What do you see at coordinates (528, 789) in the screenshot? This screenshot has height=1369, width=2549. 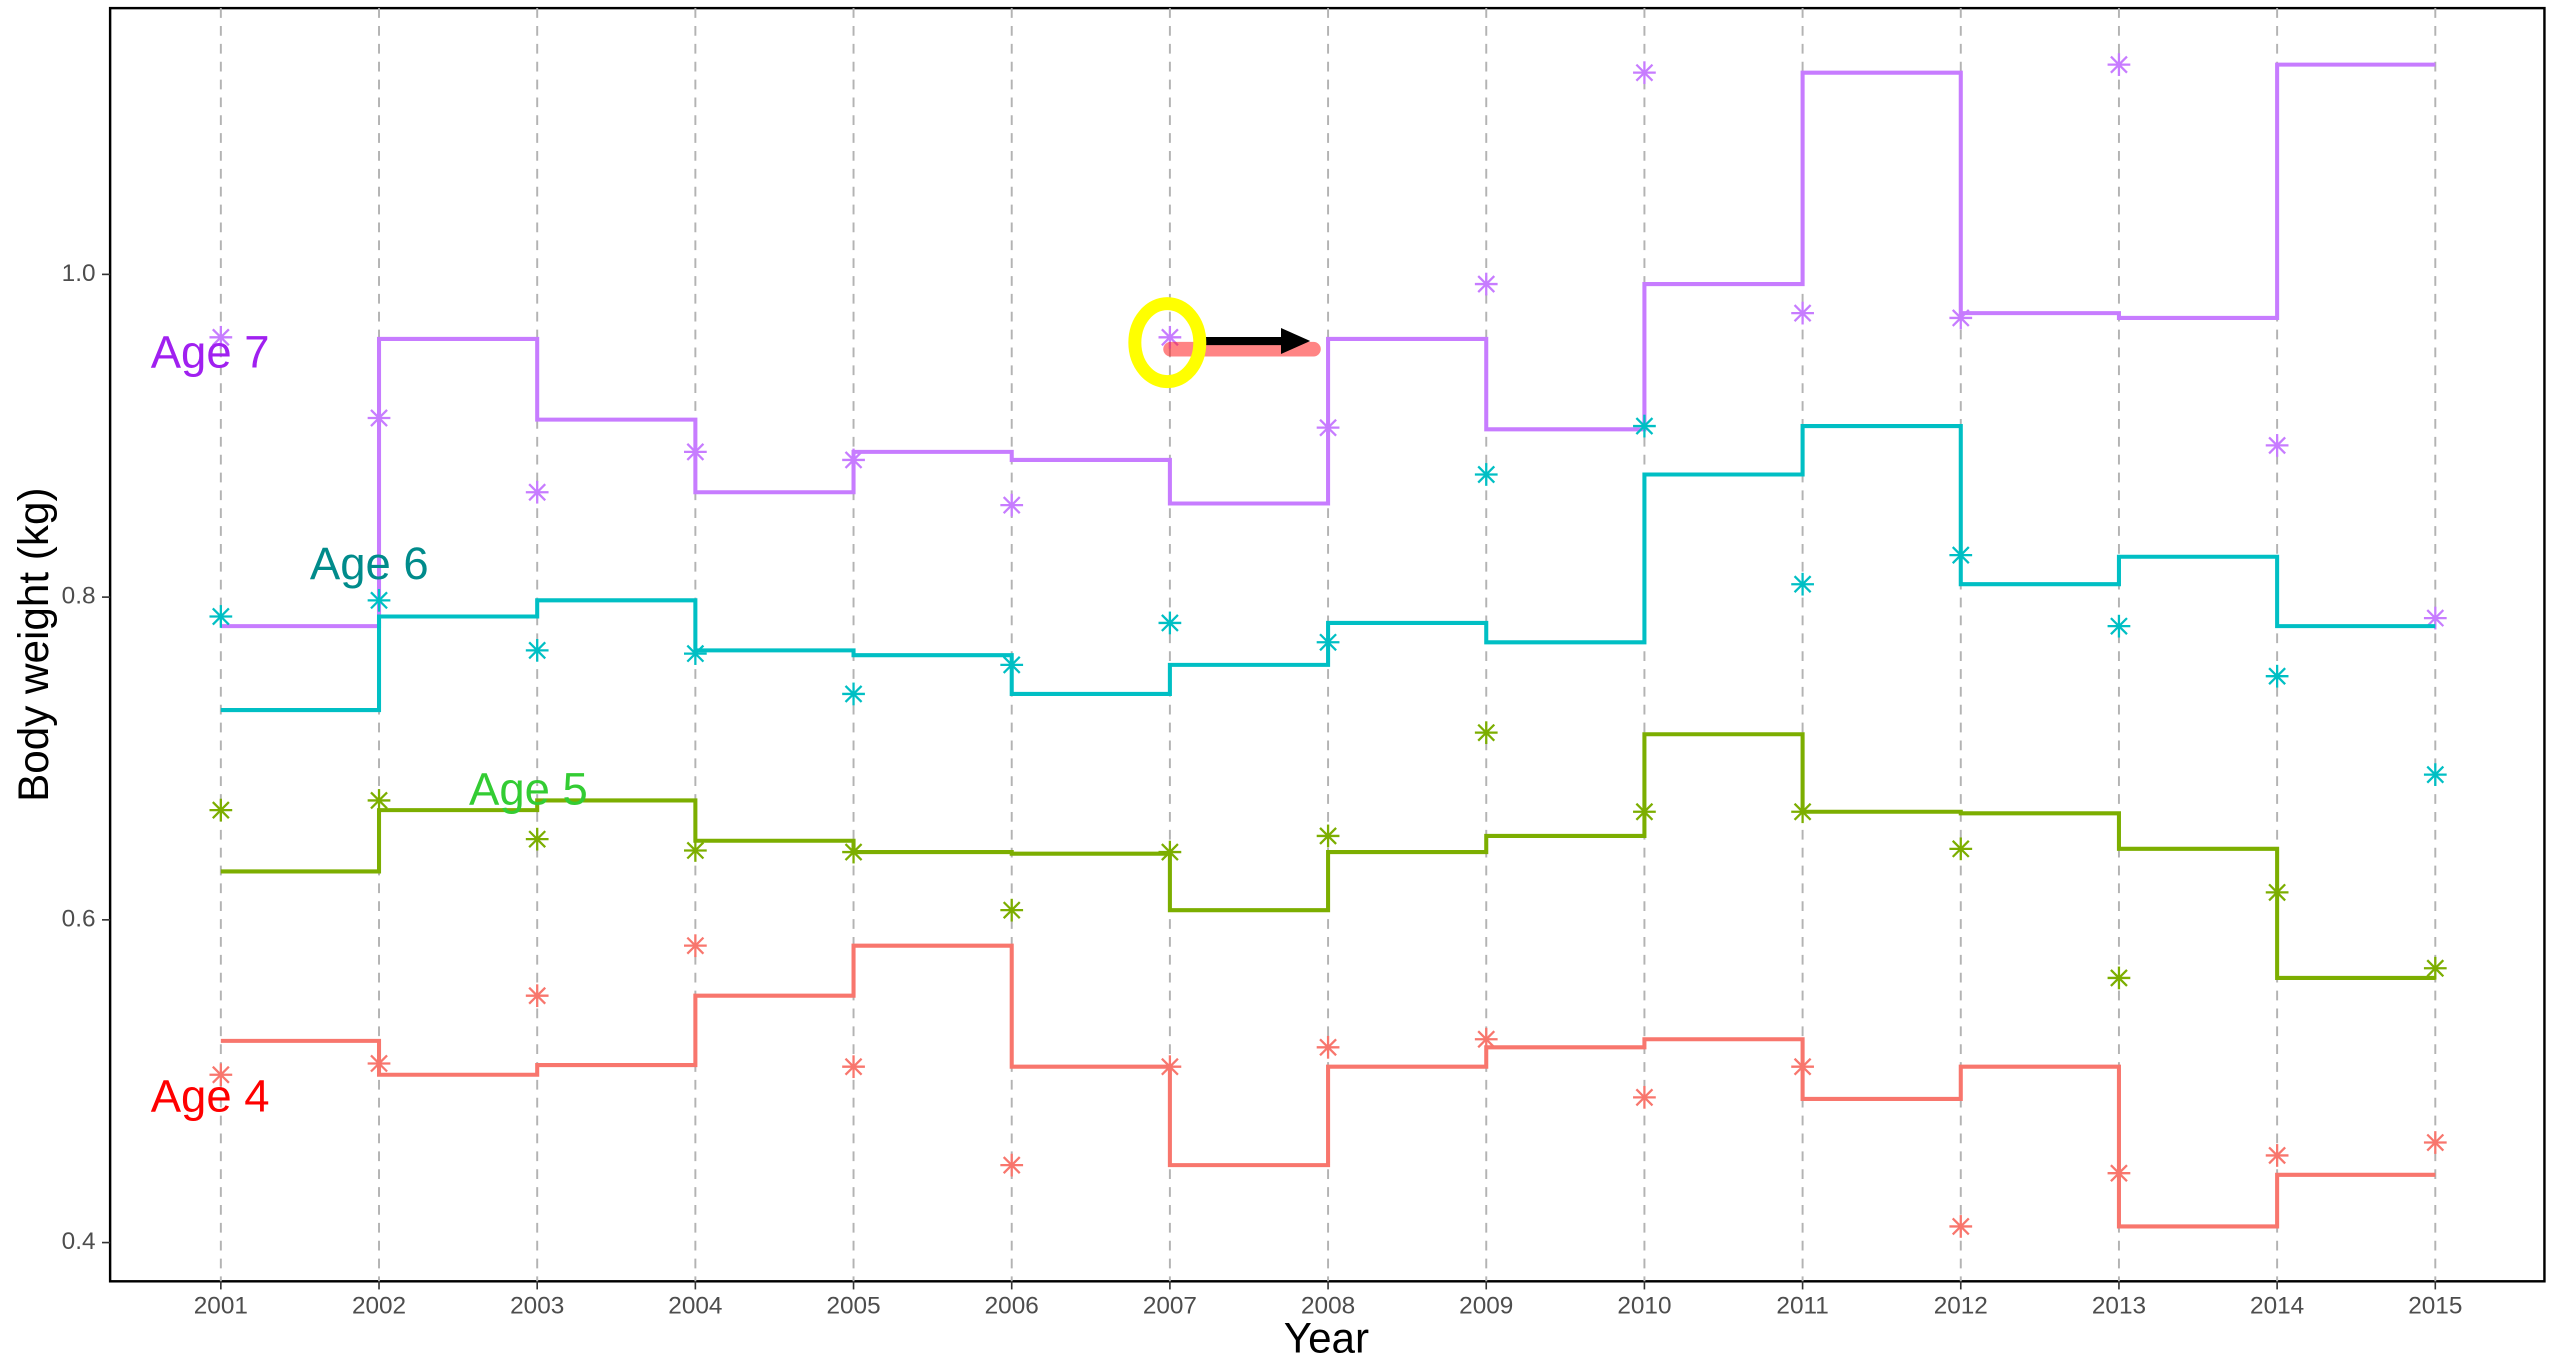 I see `series-label: Age 5` at bounding box center [528, 789].